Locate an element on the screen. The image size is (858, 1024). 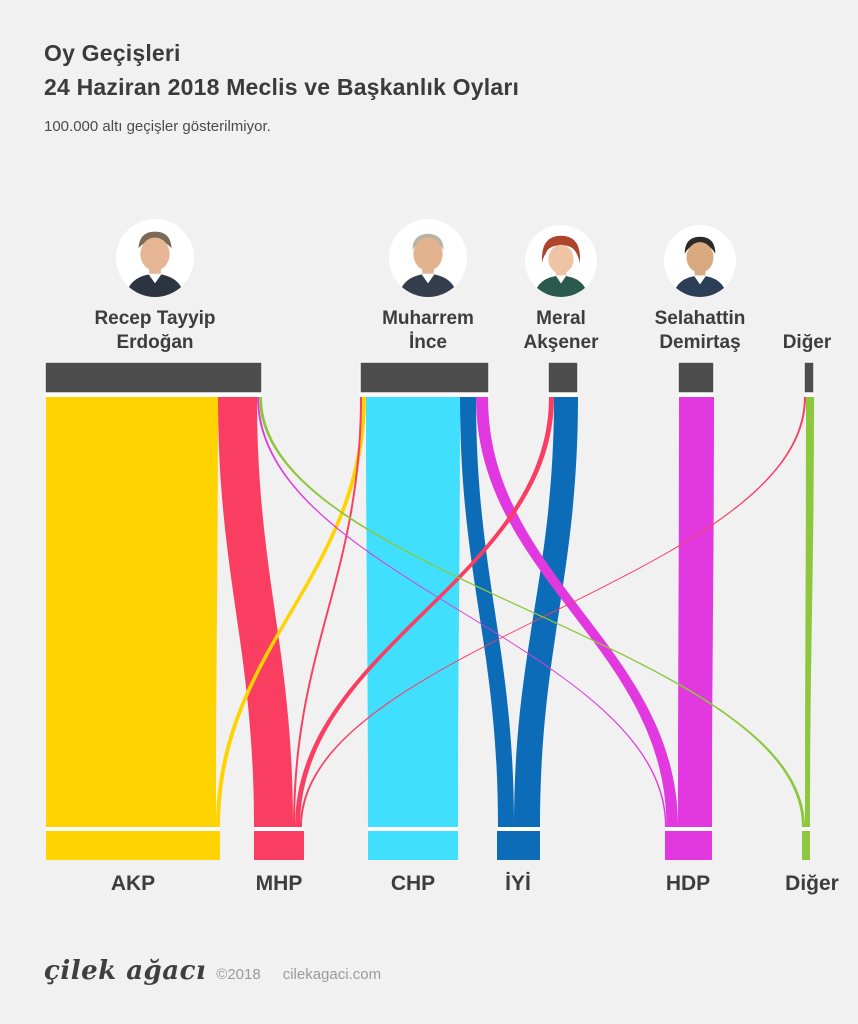
sankey-gap-ince is located at coordinates (424, 395).